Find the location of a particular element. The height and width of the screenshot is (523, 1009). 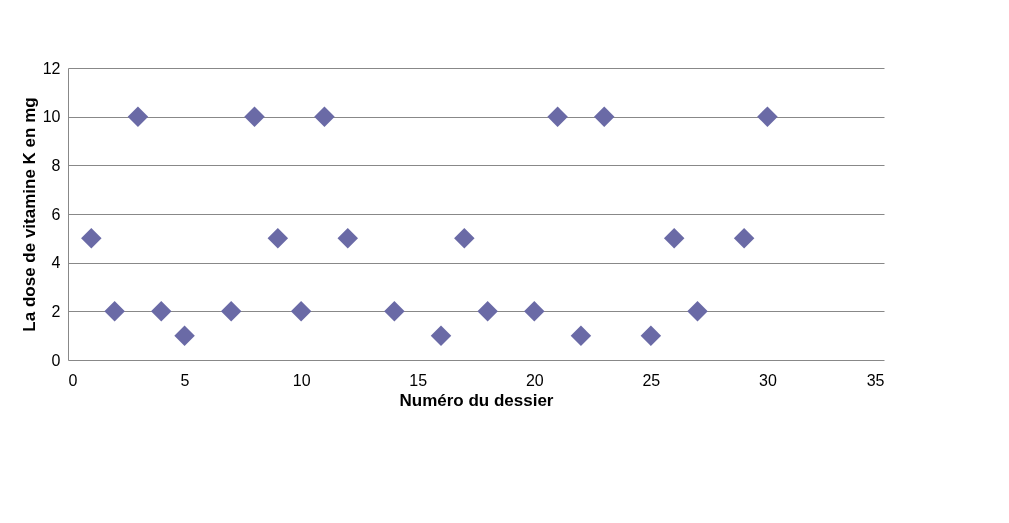

y-tick-label: 6 is located at coordinates (56, 214).